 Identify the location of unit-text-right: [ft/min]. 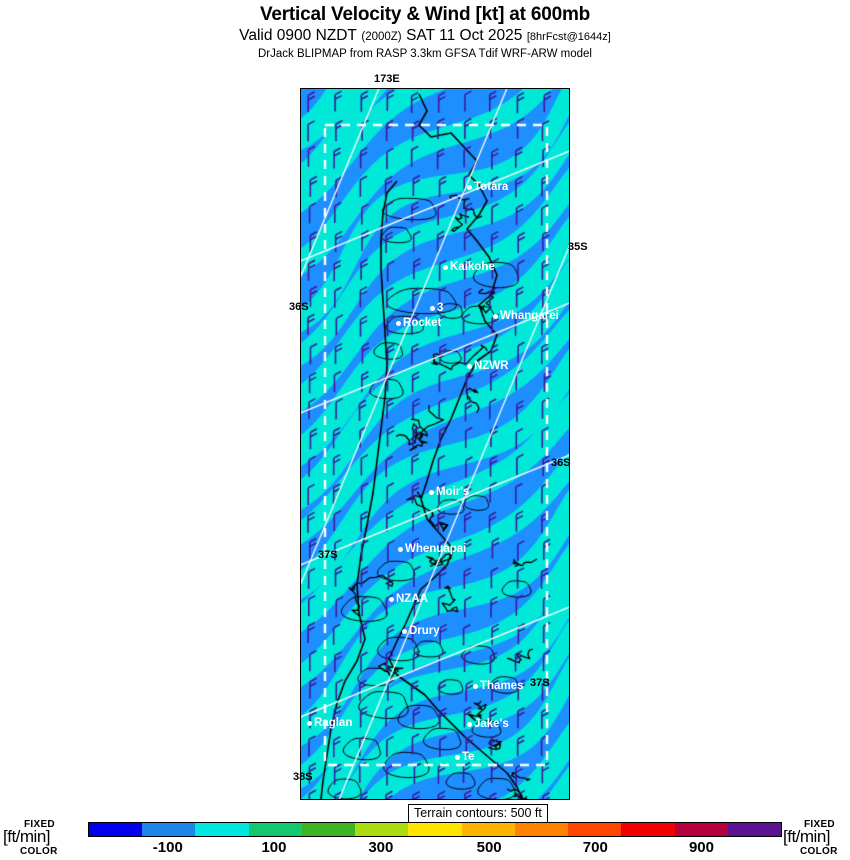
(807, 836).